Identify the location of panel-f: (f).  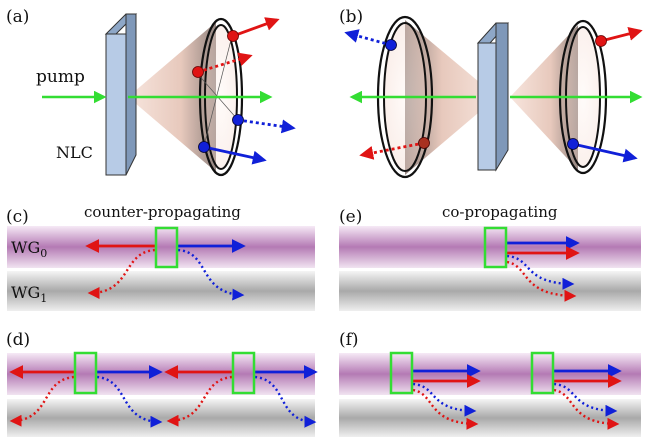
(490, 383).